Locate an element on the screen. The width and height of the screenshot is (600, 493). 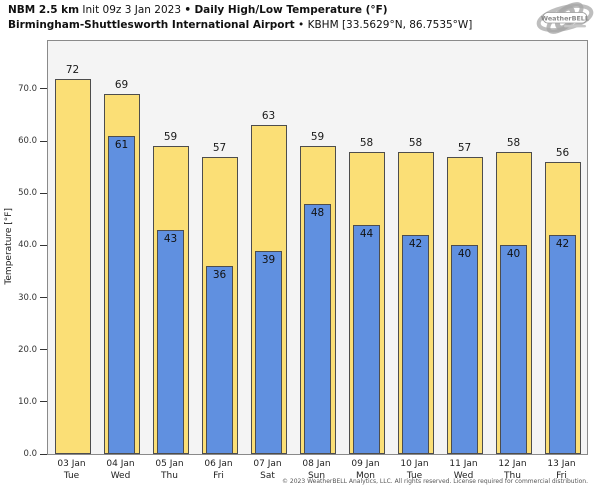
bar-group: 57 36 is located at coordinates (219, 247).